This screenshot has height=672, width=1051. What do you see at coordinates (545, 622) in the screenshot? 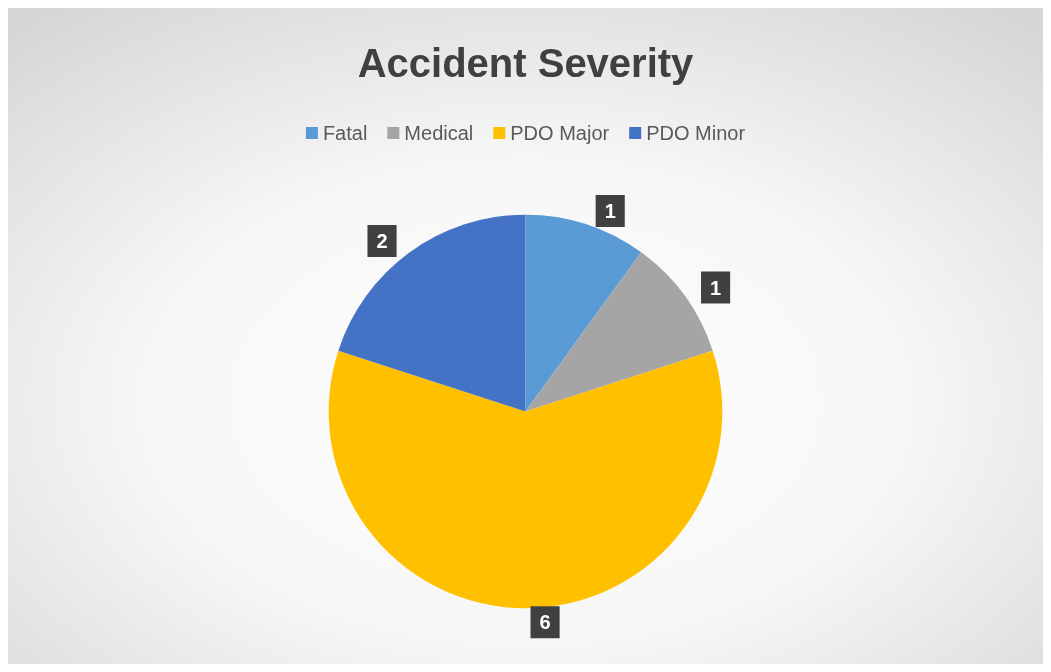
I see `data-label: 6` at bounding box center [545, 622].